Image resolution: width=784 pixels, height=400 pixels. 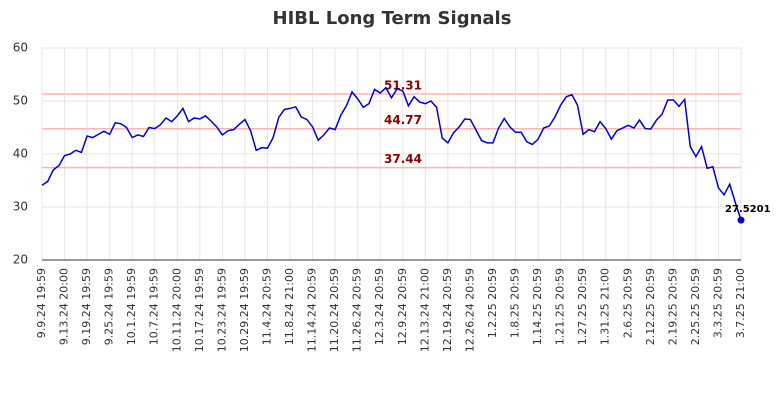 What do you see at coordinates (357, 310) in the screenshot?
I see `x-tick-label: 11.26.24 20:59` at bounding box center [357, 310].